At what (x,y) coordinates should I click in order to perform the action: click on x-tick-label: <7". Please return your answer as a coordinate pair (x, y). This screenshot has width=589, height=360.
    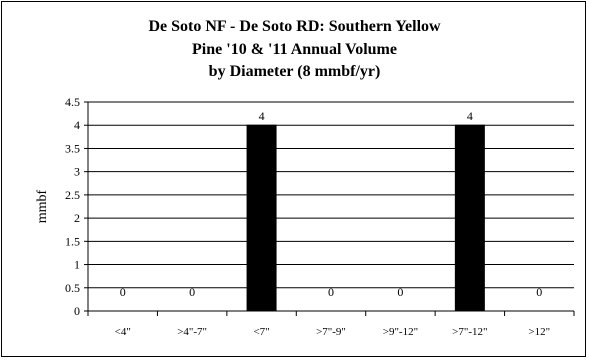
    Looking at the image, I should click on (261, 332).